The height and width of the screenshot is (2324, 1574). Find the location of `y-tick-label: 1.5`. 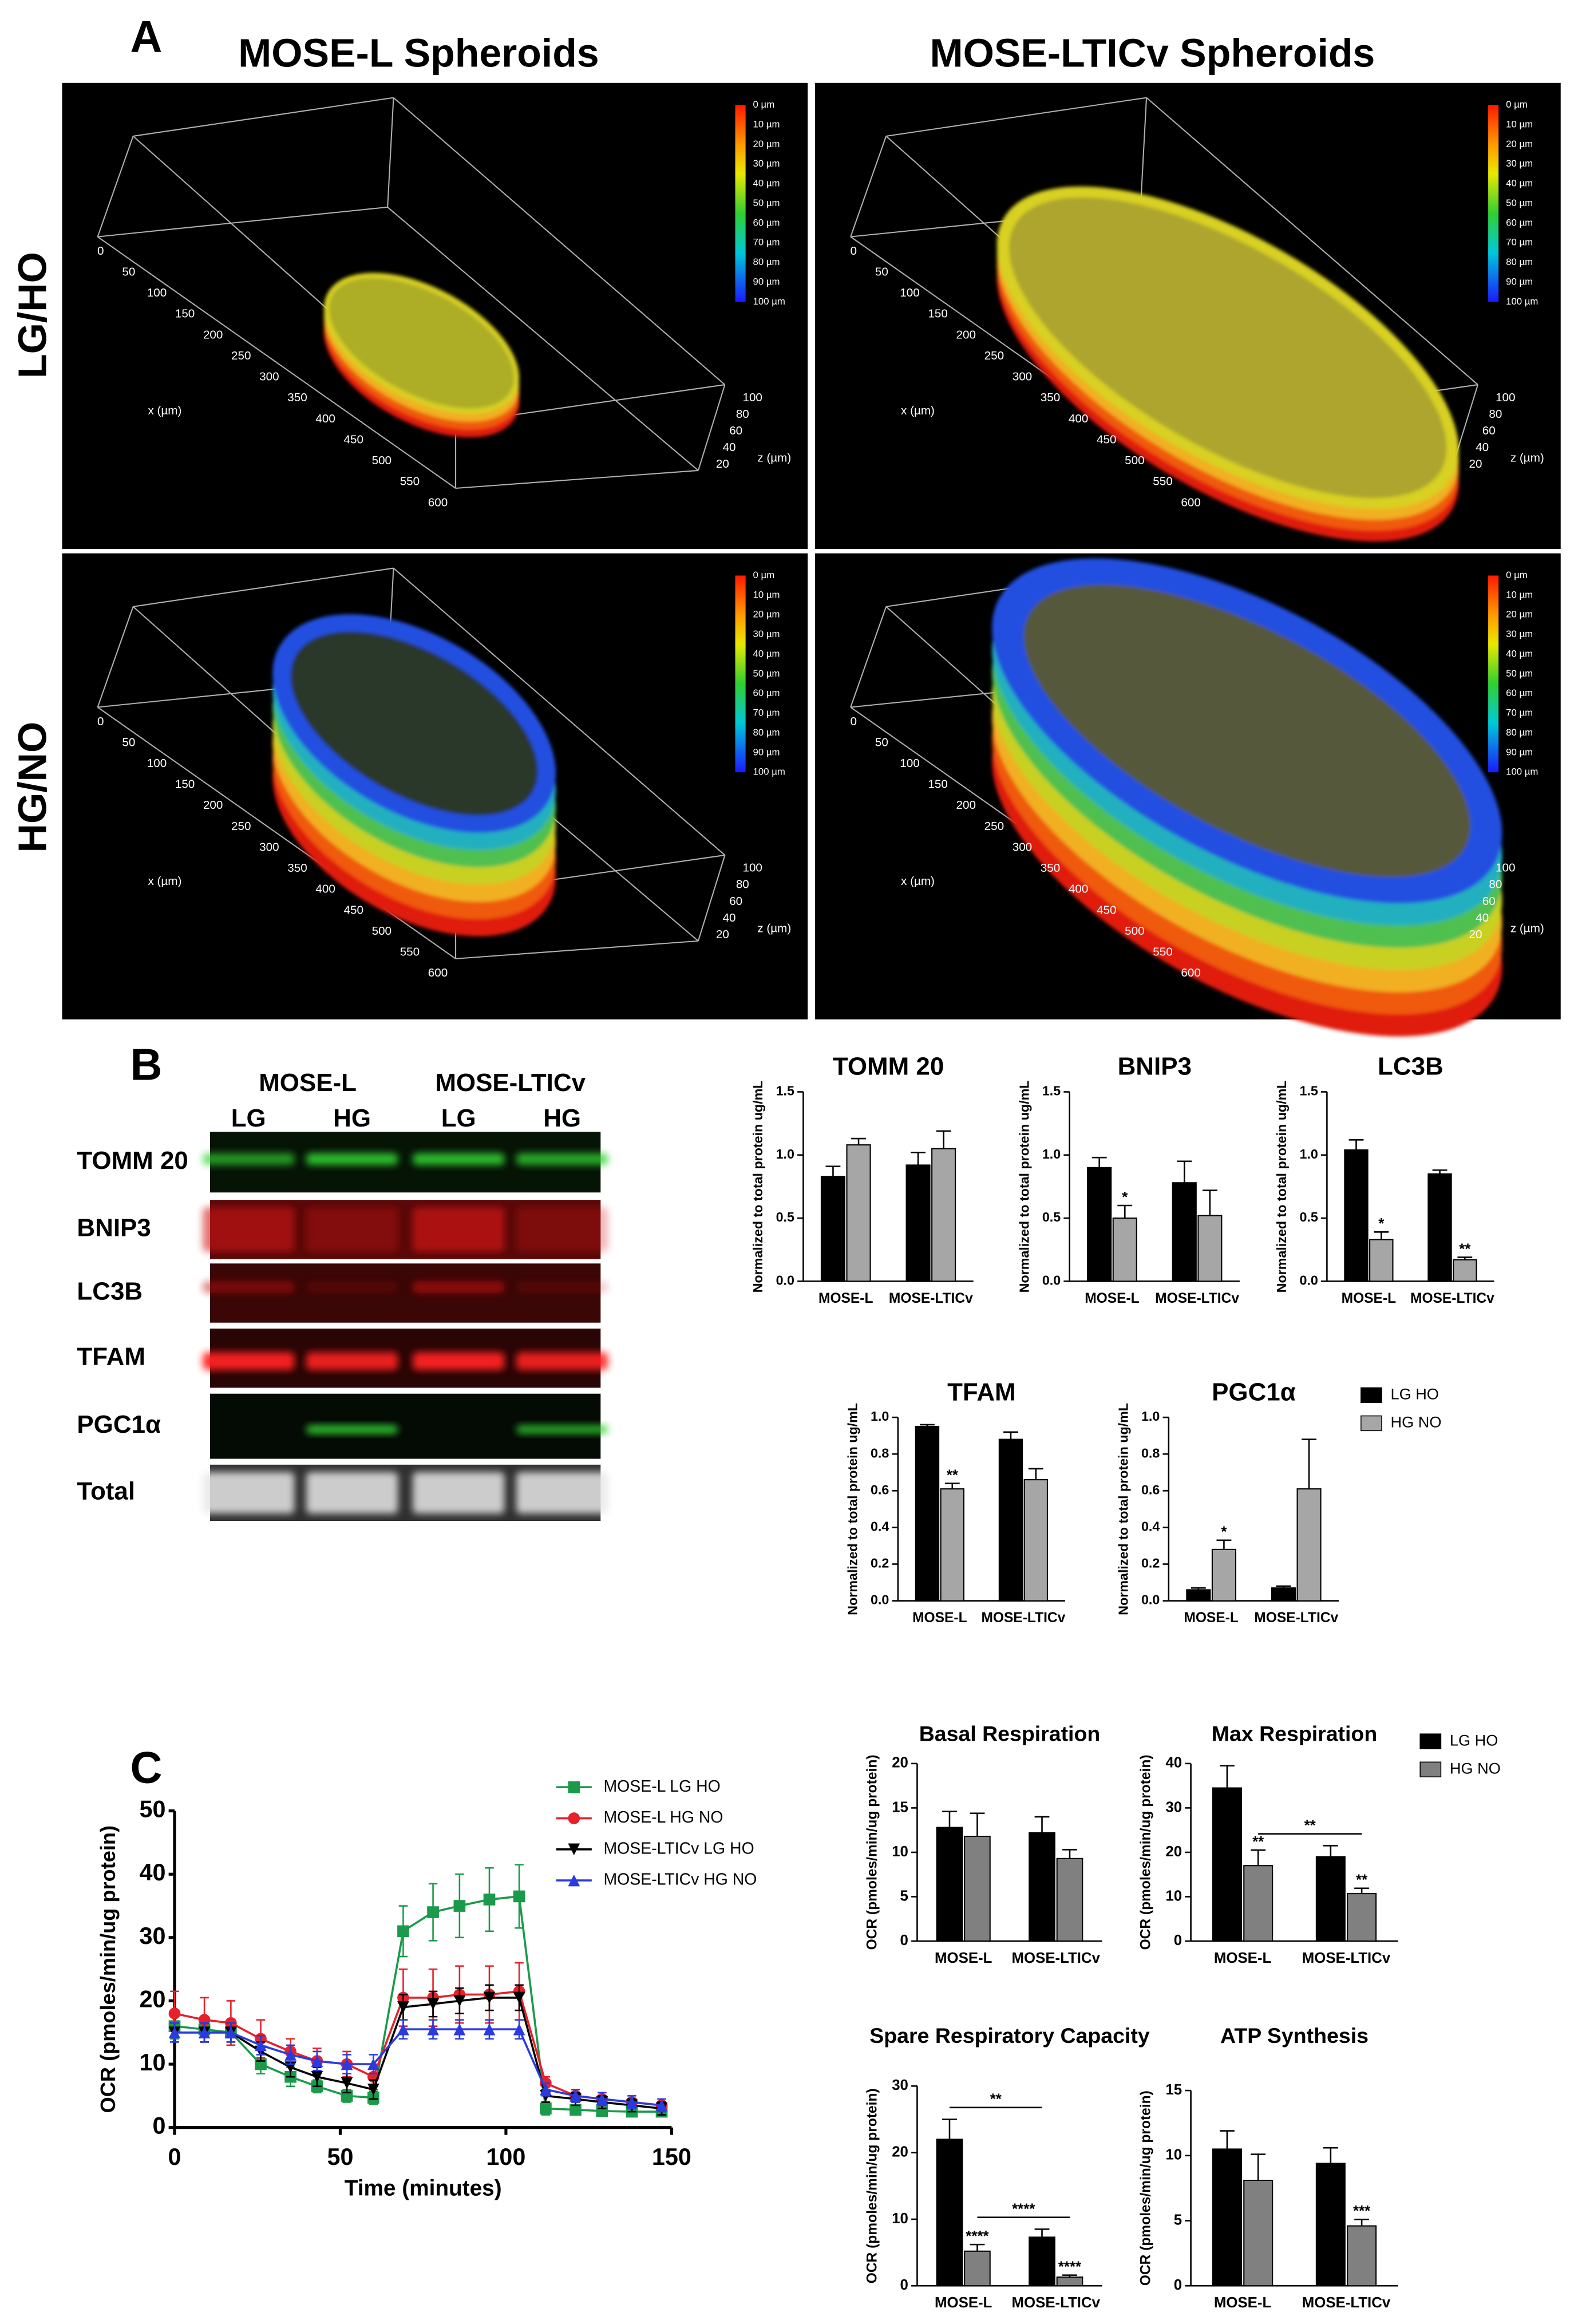

y-tick-label: 1.5 is located at coordinates (1052, 1091).